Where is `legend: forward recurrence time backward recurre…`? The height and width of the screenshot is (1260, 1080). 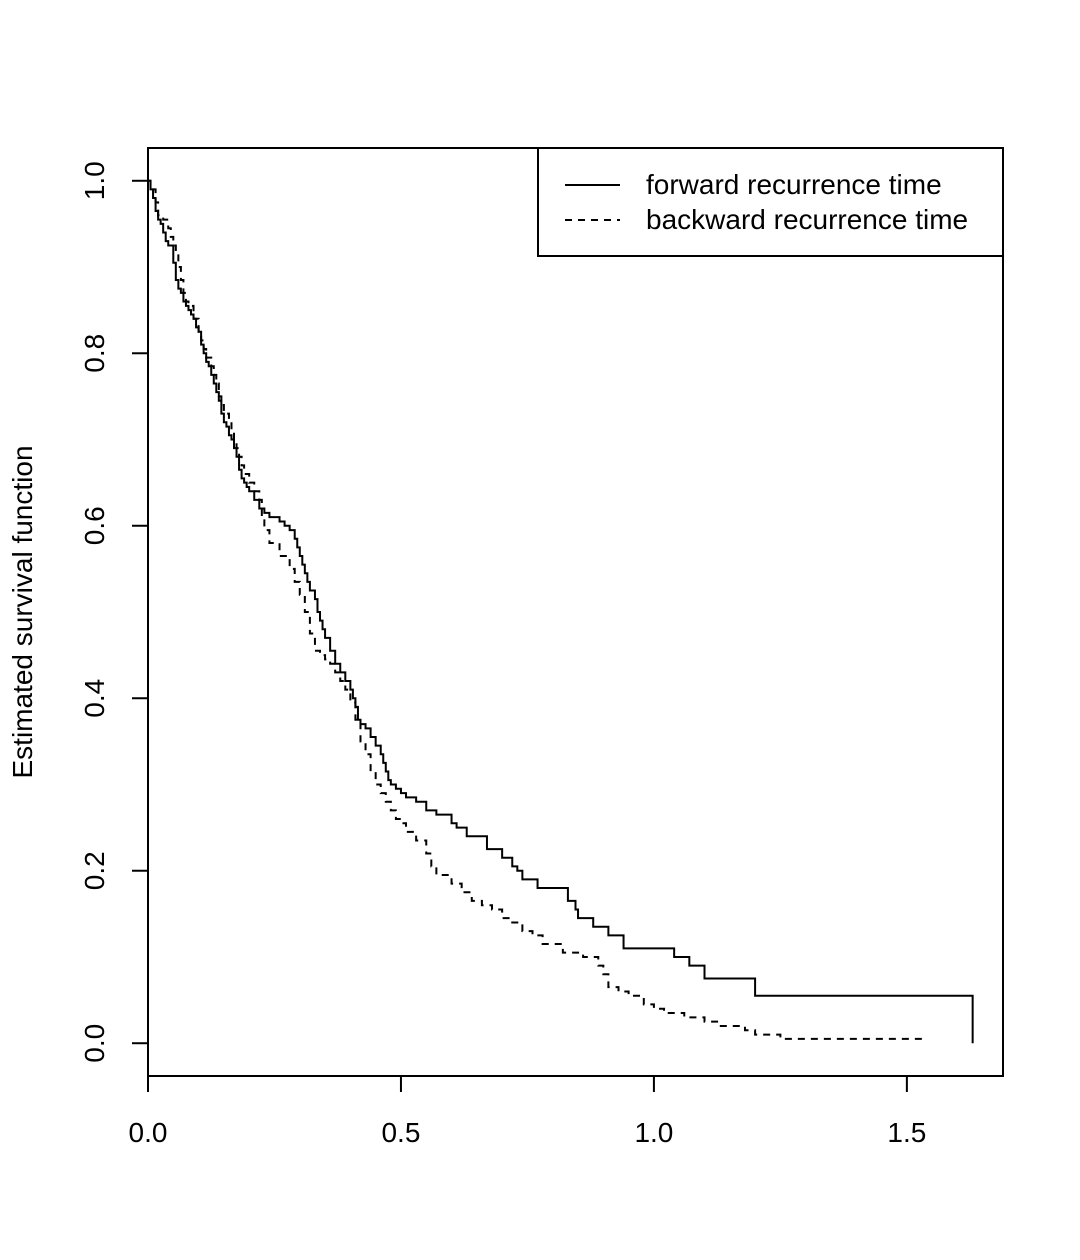 legend: forward recurrence time backward recurre… is located at coordinates (770, 202).